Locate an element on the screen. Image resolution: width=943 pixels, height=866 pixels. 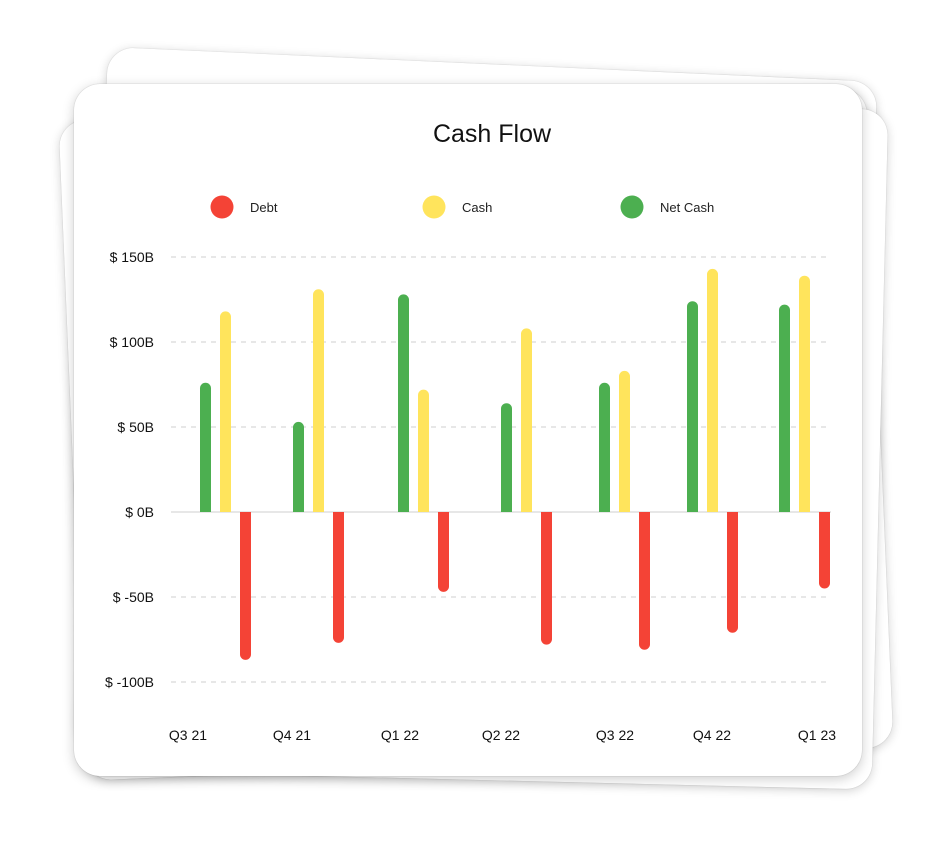
y-tick-label: $ 100B is located at coordinates (132, 342).